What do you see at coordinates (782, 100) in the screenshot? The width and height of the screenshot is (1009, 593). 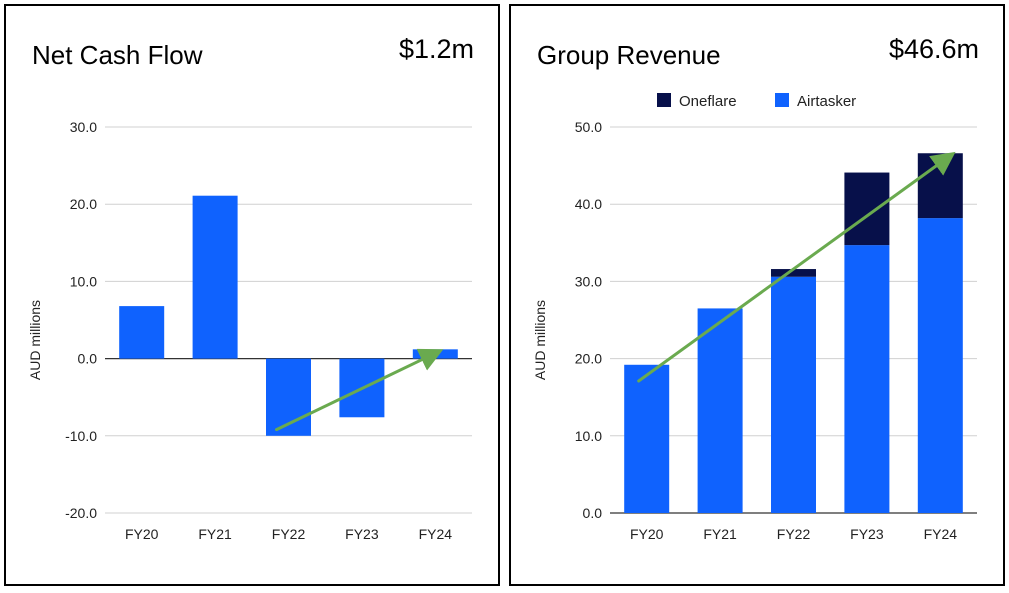 I see `legend-swatch-airtasker` at bounding box center [782, 100].